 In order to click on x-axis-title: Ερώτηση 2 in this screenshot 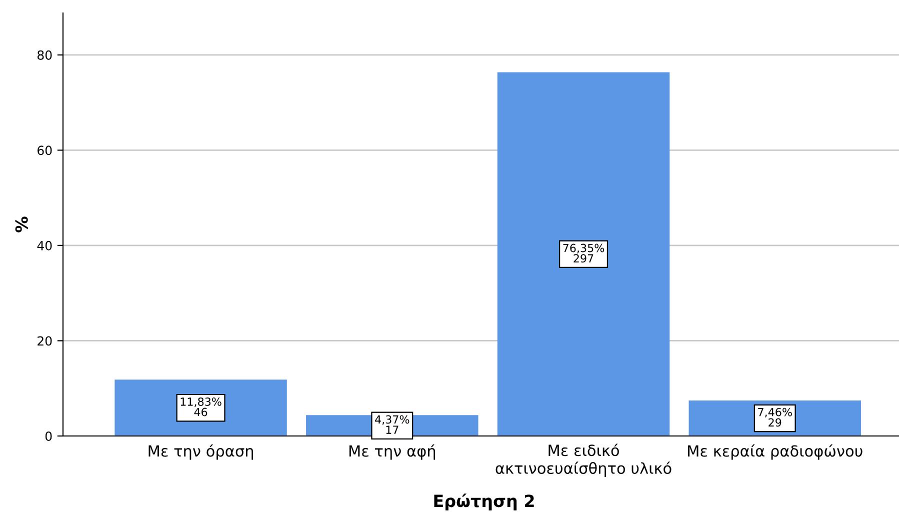, I will do `click(484, 502)`.